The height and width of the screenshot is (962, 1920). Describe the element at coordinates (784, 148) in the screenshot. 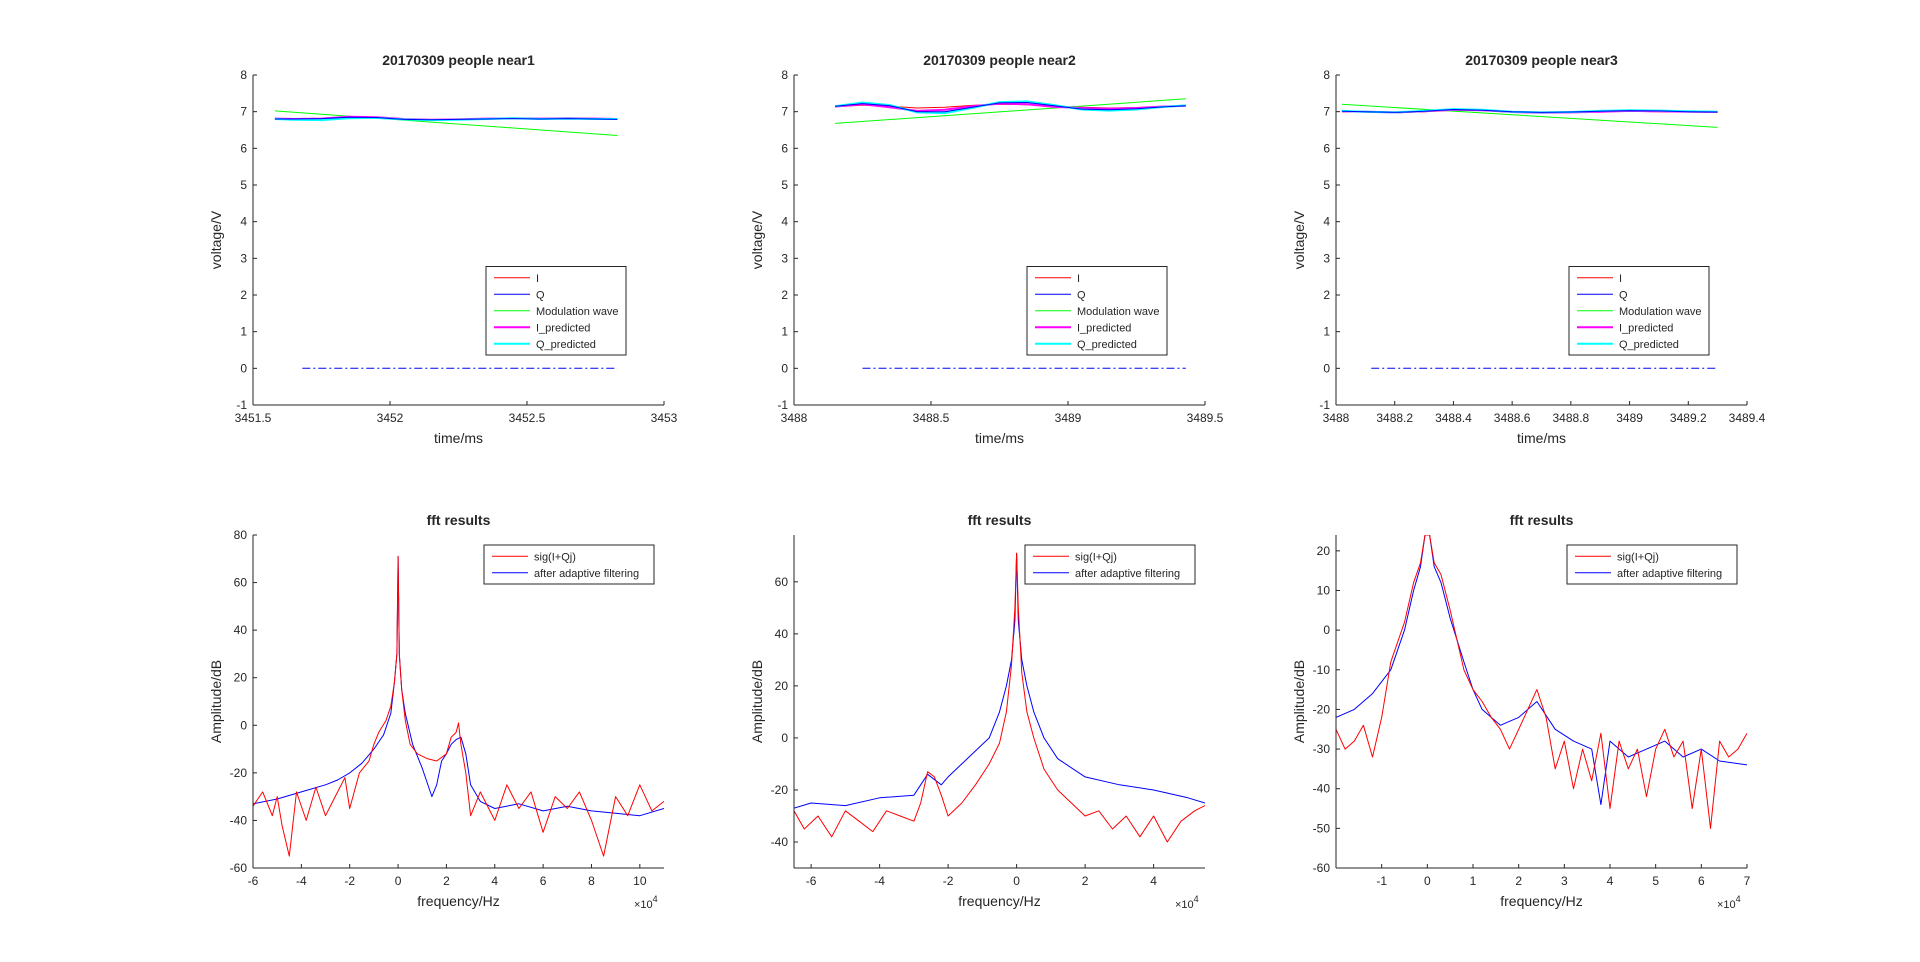

I see `y-tick-label: 6` at that location.